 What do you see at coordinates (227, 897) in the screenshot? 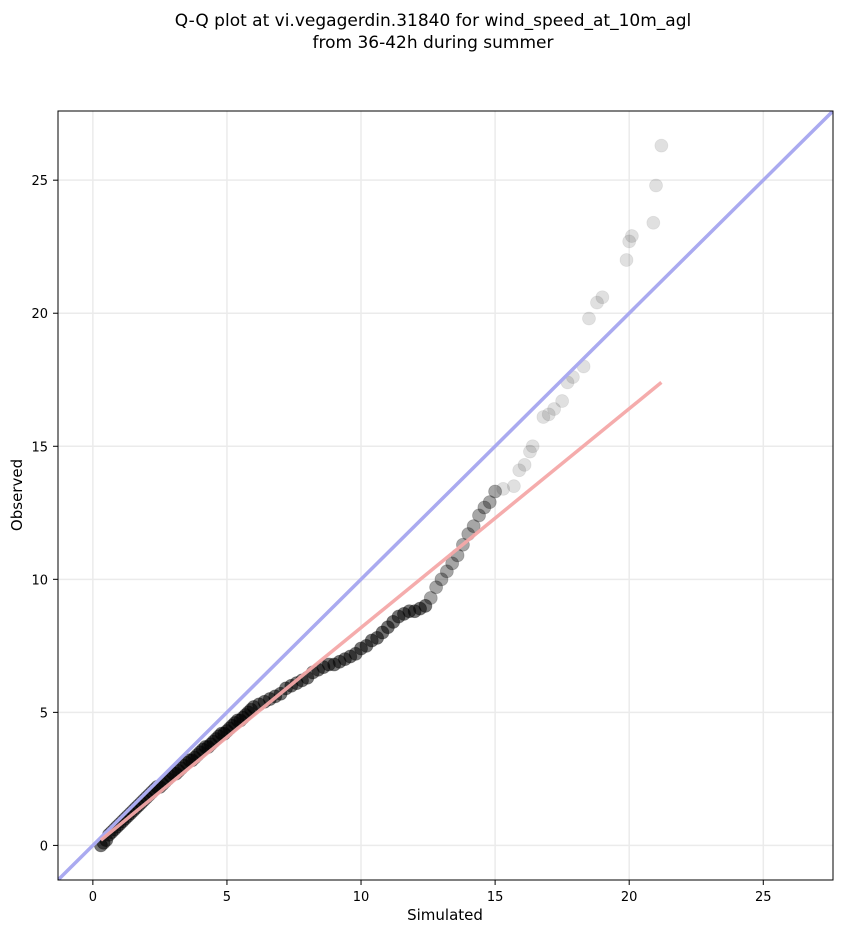
I see `x-tick-label: 5` at bounding box center [227, 897].